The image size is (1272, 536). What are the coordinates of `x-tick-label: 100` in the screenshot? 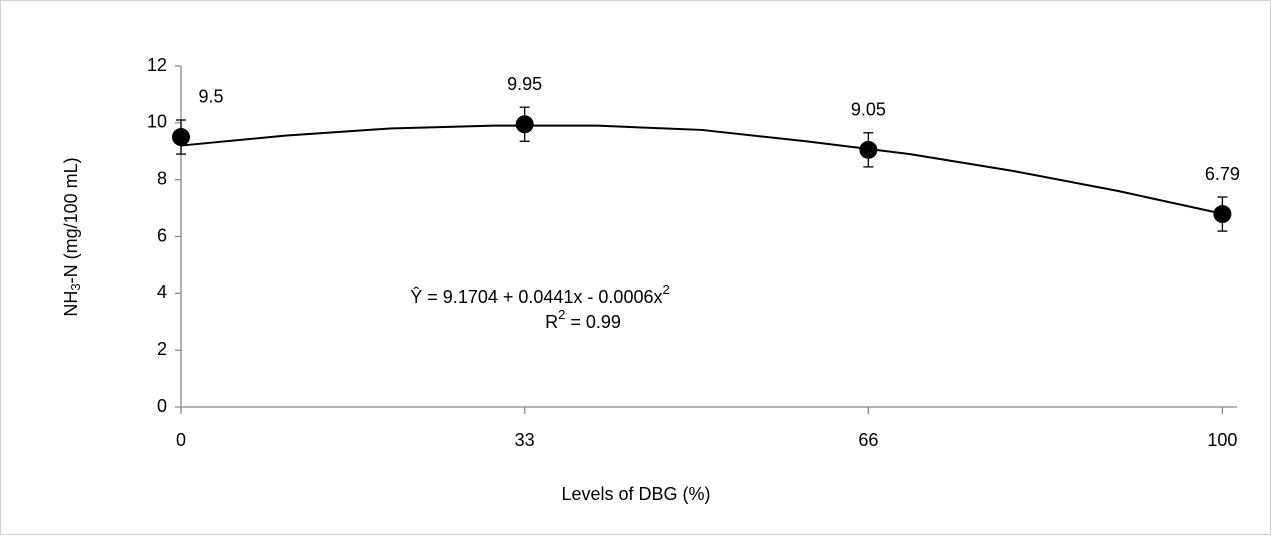 It's located at (1222, 440).